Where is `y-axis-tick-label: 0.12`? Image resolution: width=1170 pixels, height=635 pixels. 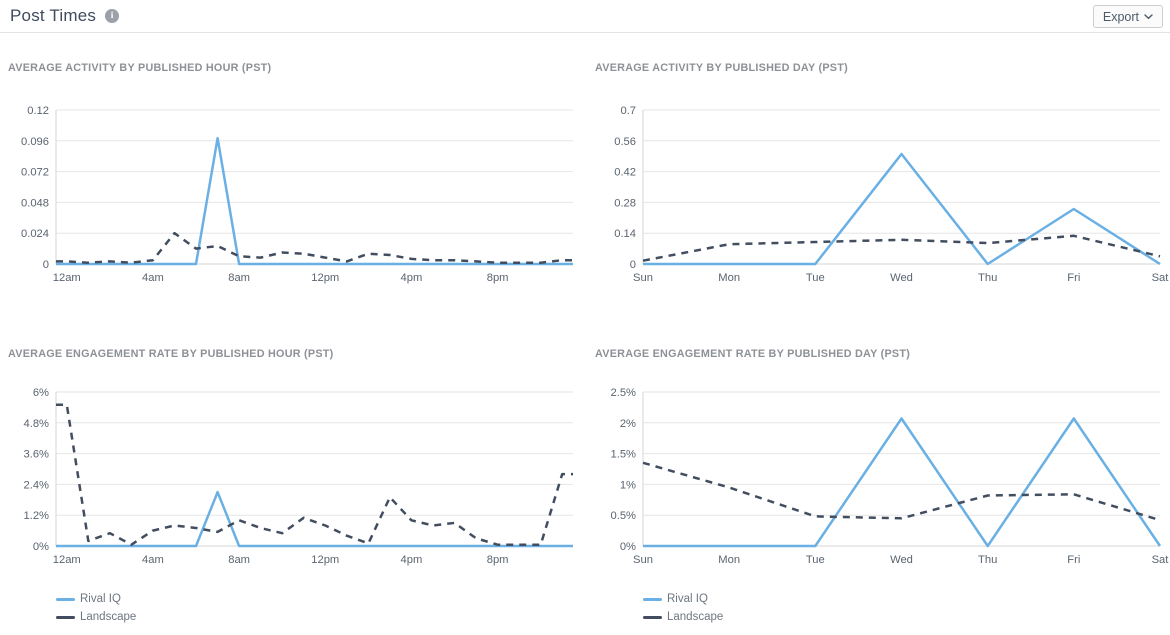
y-axis-tick-label: 0.12 is located at coordinates (38, 111).